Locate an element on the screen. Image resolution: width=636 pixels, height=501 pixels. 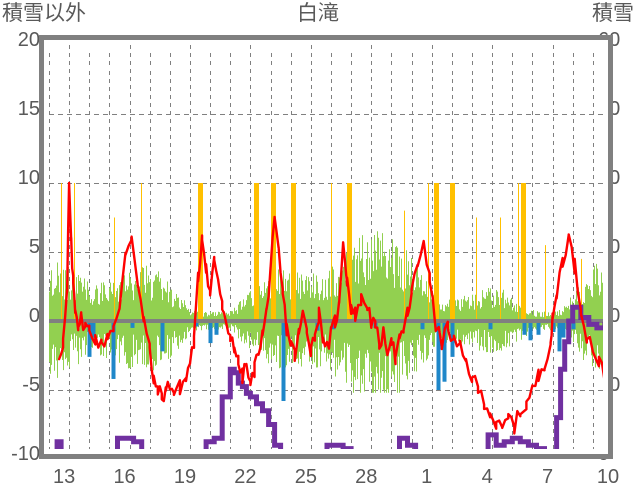
x-tick-1: 1 is located at coordinates (427, 477).